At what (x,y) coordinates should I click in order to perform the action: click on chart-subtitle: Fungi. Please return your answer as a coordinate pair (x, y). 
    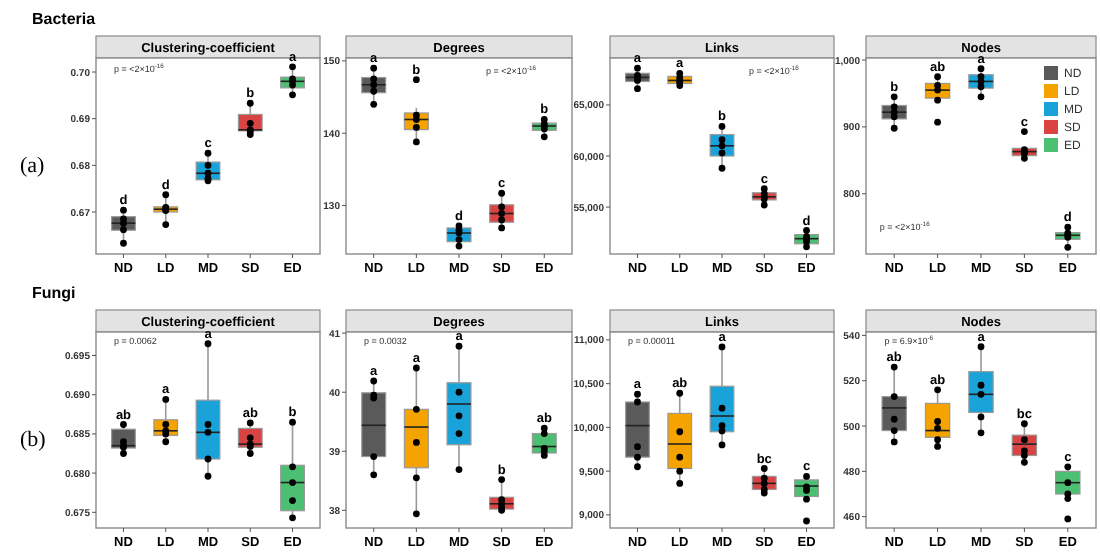
    Looking at the image, I should click on (54, 293).